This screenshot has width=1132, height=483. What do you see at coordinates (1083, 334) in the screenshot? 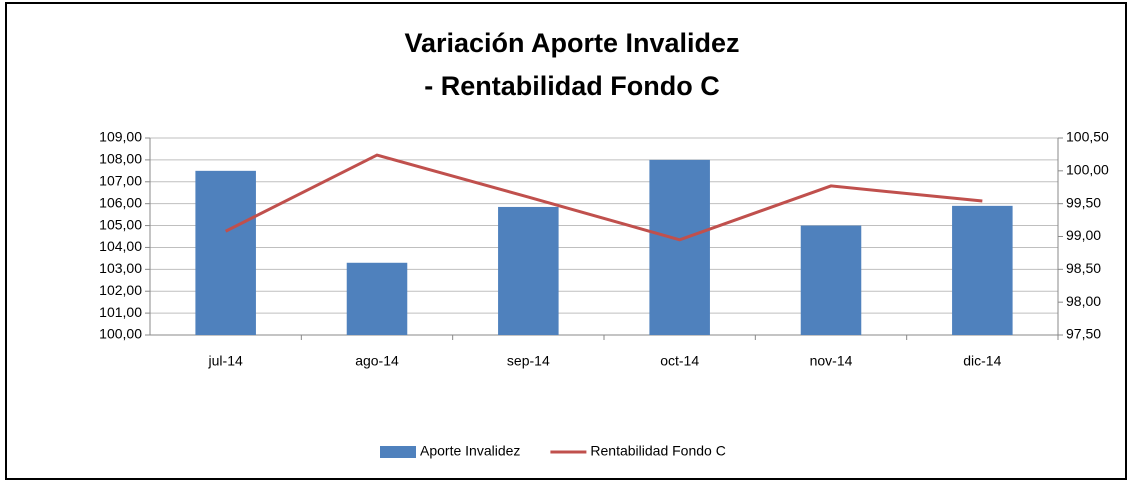
I see `y2-tick-label: 97,50` at bounding box center [1083, 334].